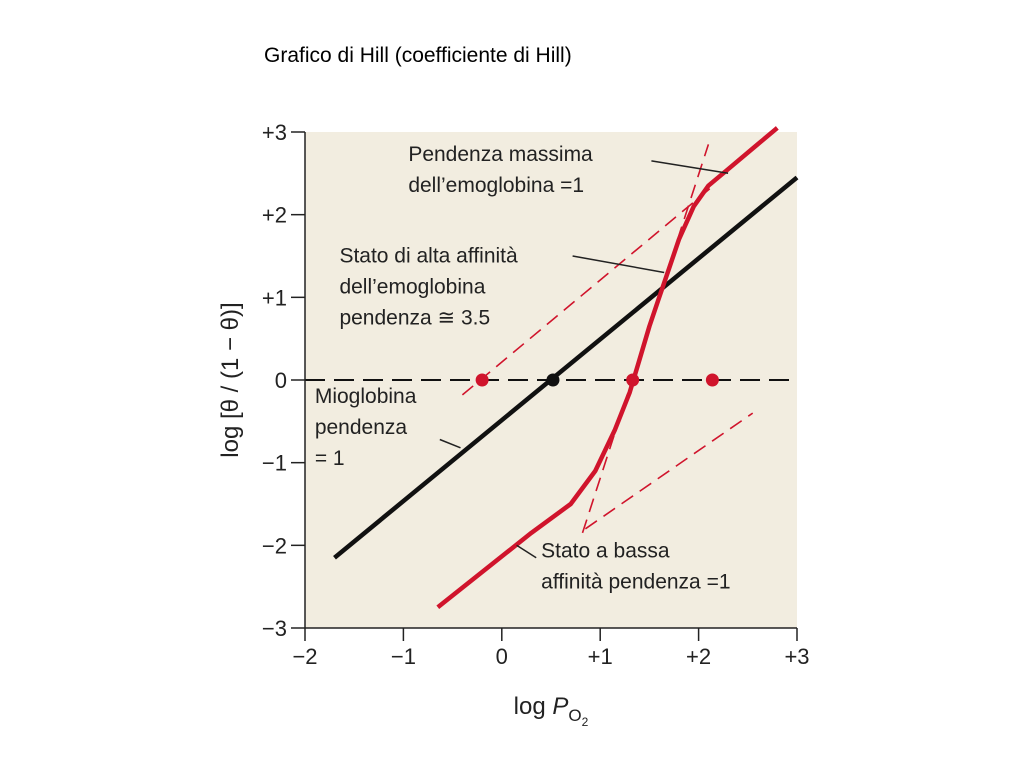  What do you see at coordinates (533, 706) in the screenshot?
I see `x-axis-label-prefix: log` at bounding box center [533, 706].